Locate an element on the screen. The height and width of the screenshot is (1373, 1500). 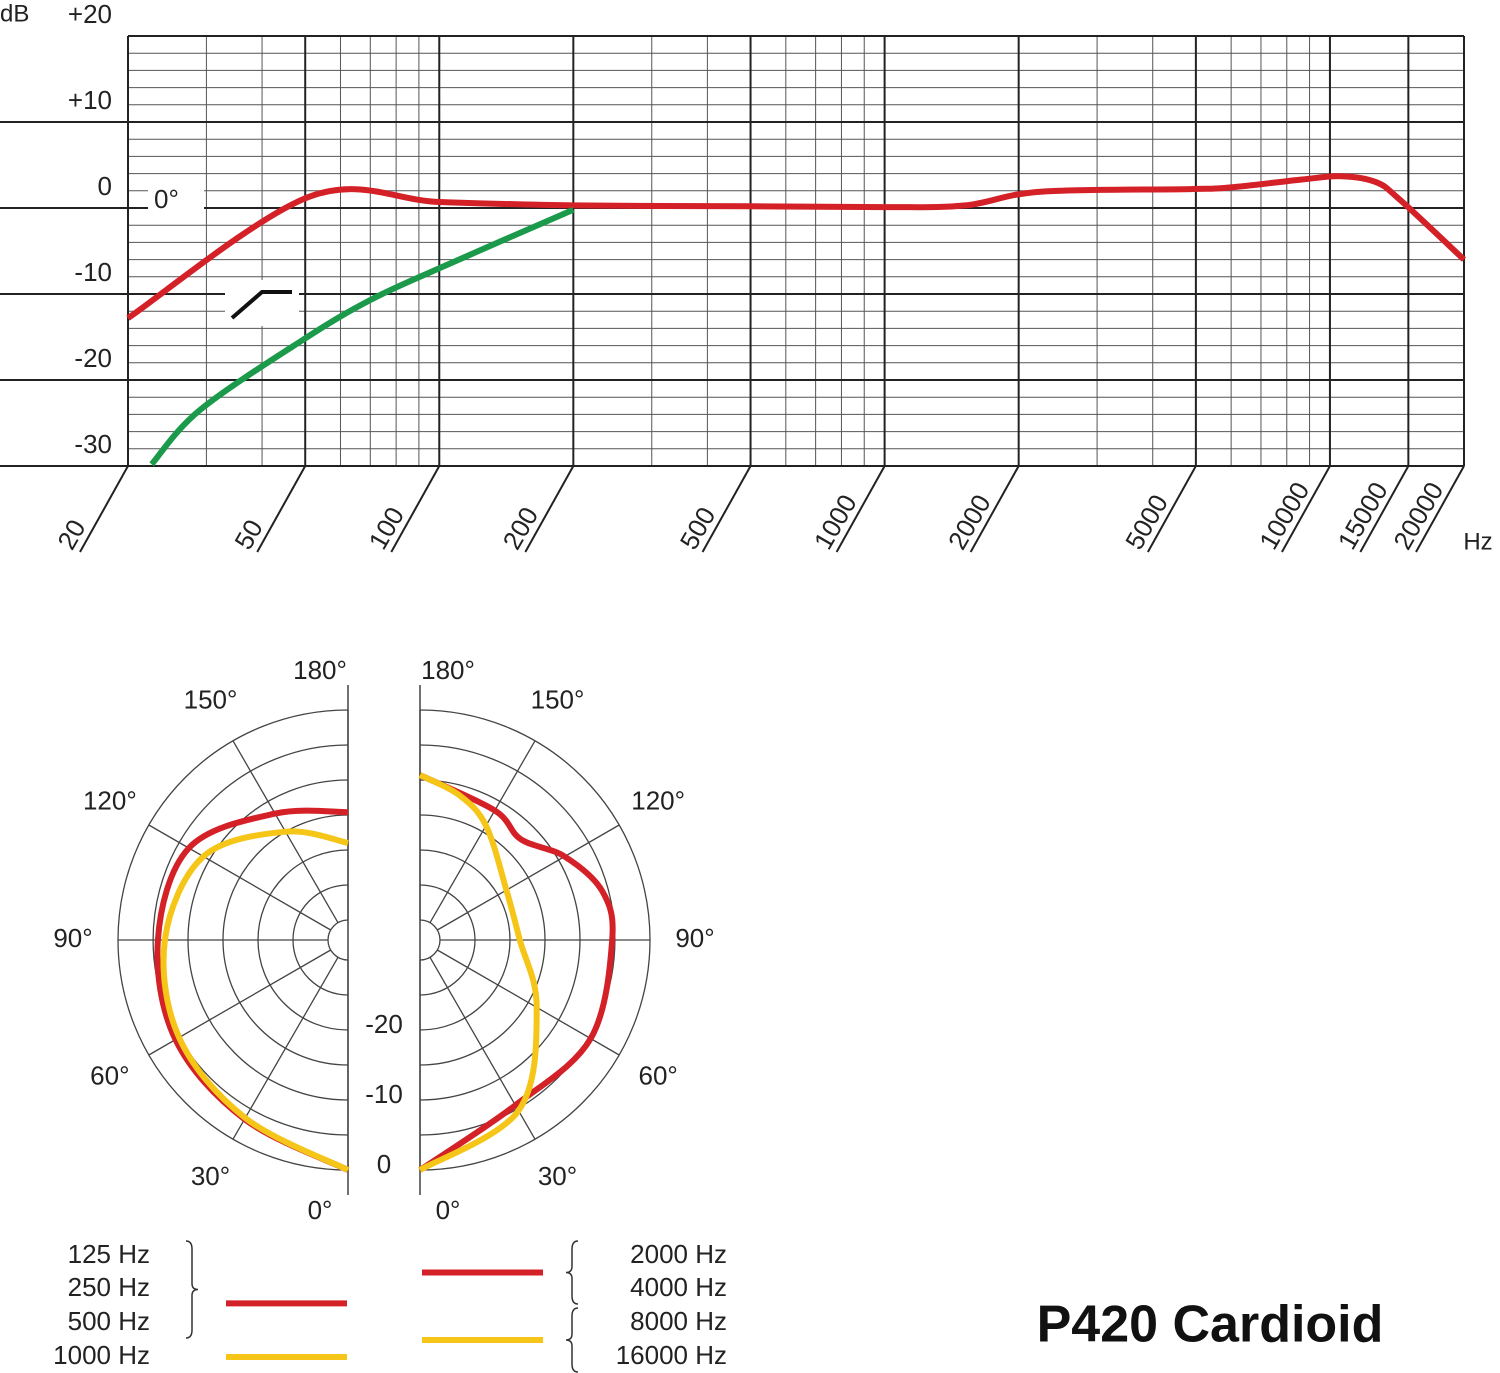
icon-box is located at coordinates (262, 303).